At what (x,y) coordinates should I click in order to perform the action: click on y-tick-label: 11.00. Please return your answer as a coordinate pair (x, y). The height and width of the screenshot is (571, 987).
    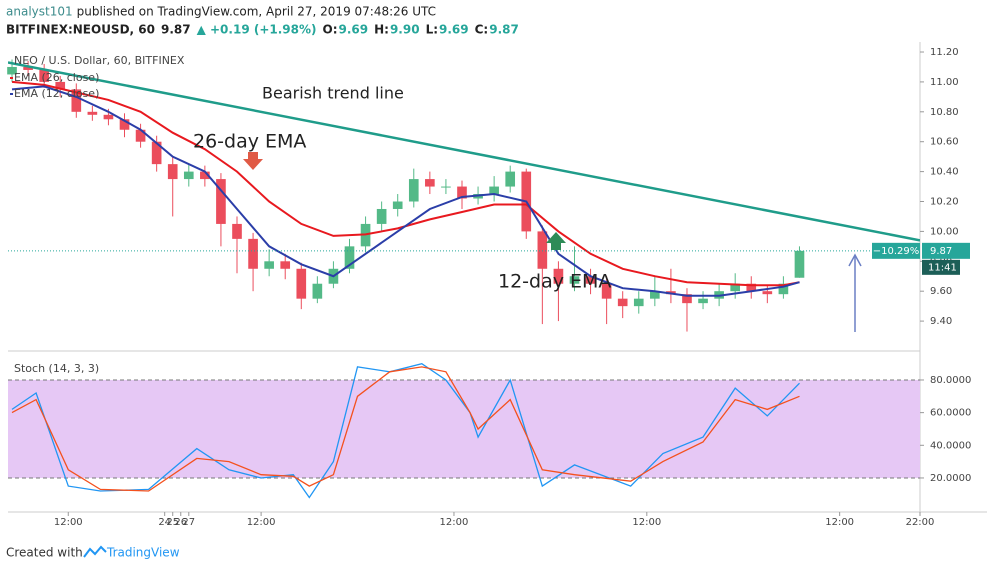
    Looking at the image, I should click on (944, 82).